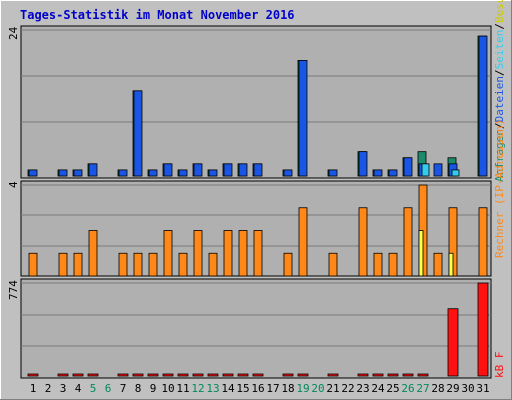 This screenshot has width=512, height=400. What do you see at coordinates (13, 184) in the screenshot?
I see `panel-mid-ymax-label: 4` at bounding box center [13, 184].